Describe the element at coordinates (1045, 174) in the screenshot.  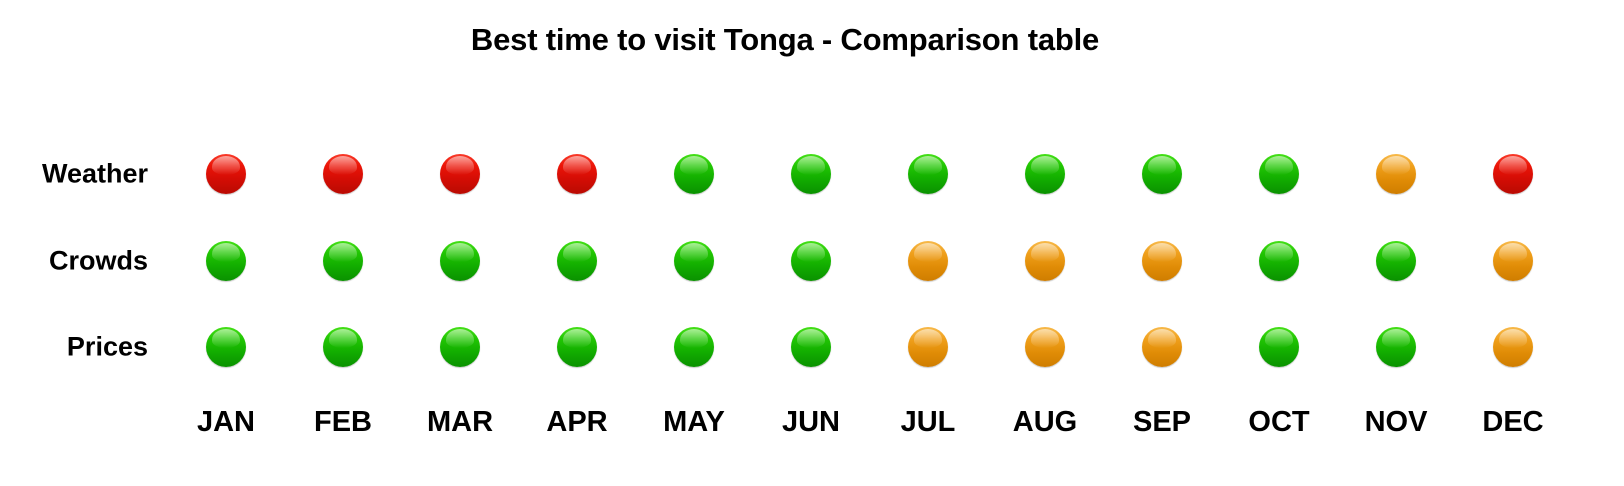
I see `rating-dot-weather-aug` at that location.